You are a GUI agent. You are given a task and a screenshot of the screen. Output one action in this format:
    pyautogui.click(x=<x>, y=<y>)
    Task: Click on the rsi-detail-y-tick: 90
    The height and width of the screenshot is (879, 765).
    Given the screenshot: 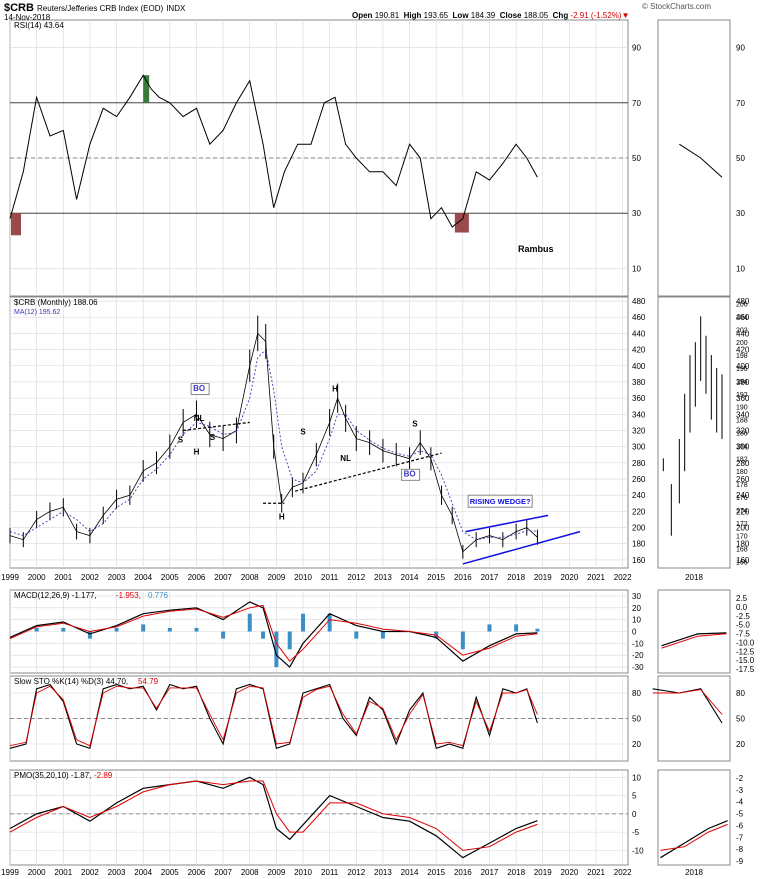 What is the action you would take?
    pyautogui.click(x=740, y=48)
    